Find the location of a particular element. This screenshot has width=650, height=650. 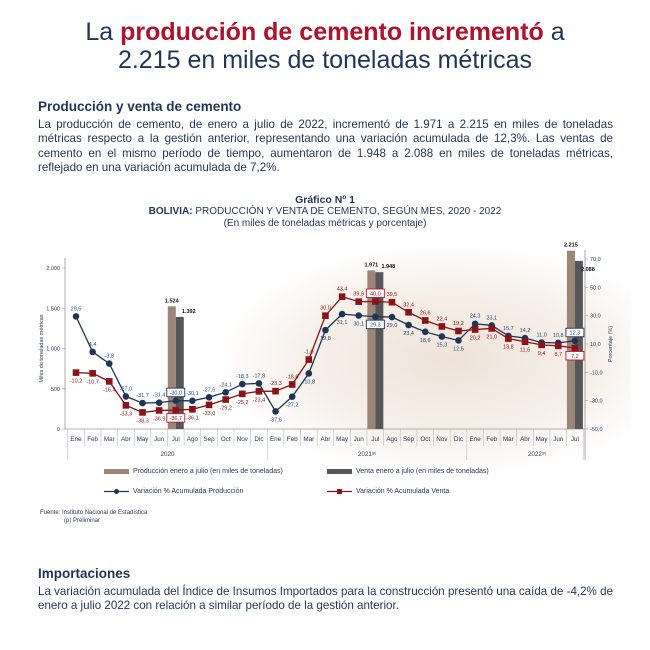

bar-label-venta: 2.088 is located at coordinates (588, 270).